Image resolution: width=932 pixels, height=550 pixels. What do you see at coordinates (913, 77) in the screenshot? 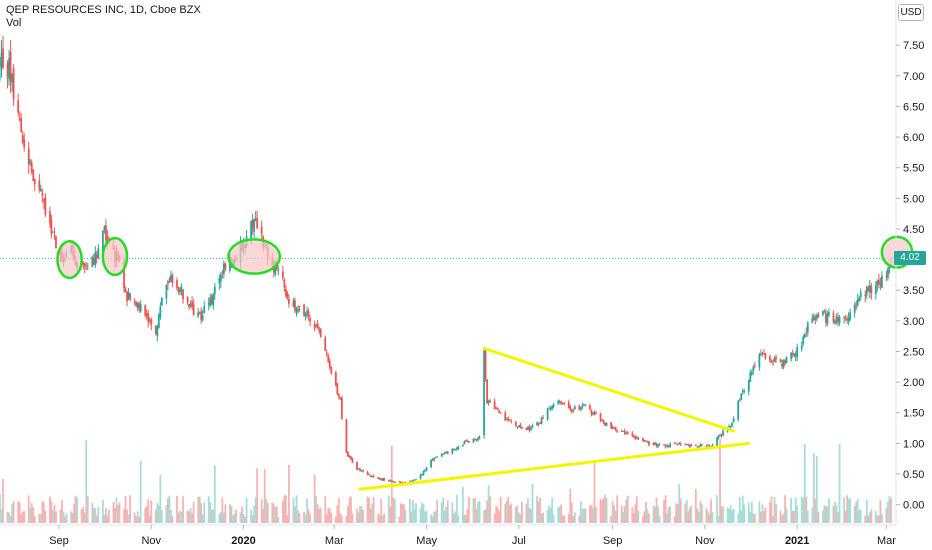
I see `y-tick-label: 7.00` at bounding box center [913, 77].